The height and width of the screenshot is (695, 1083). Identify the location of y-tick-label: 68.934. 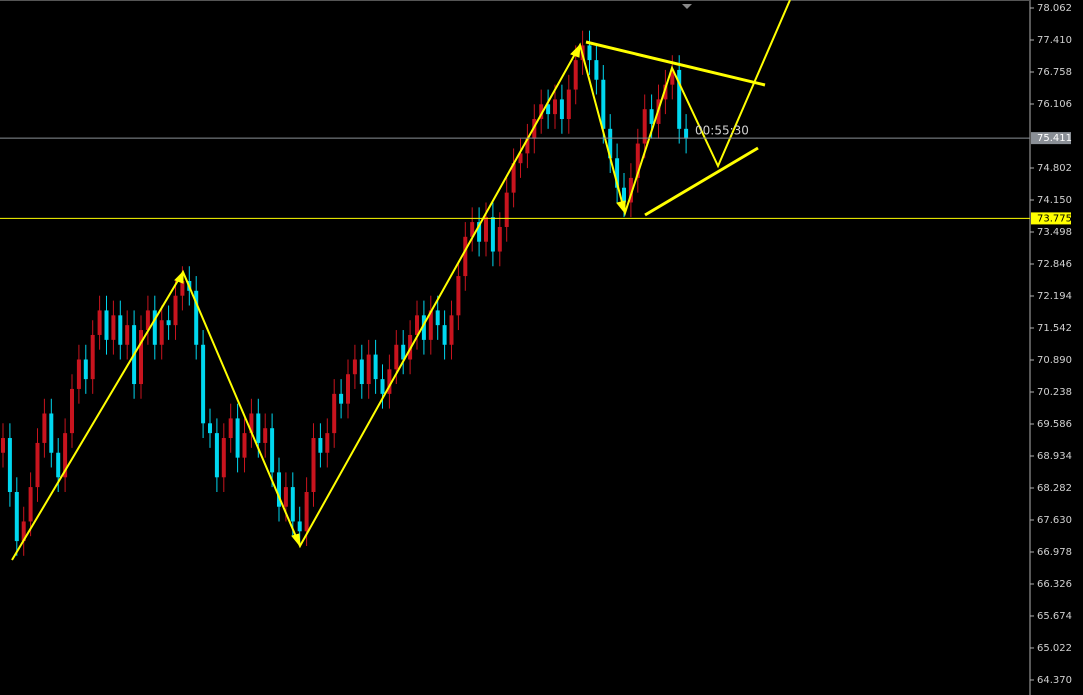
(1054, 456).